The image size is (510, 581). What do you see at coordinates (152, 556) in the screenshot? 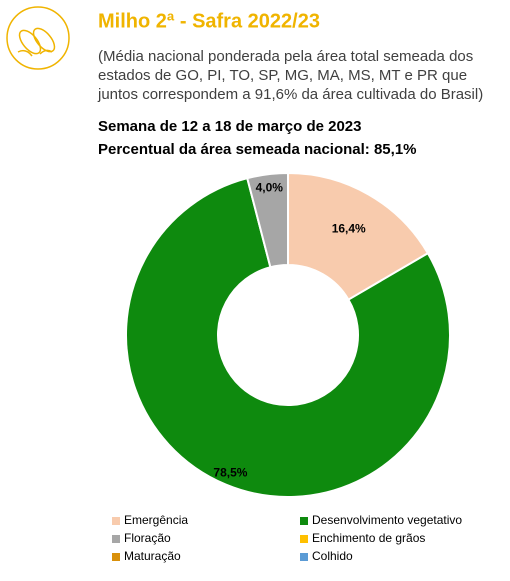
I see `legend-label: Maturação` at bounding box center [152, 556].